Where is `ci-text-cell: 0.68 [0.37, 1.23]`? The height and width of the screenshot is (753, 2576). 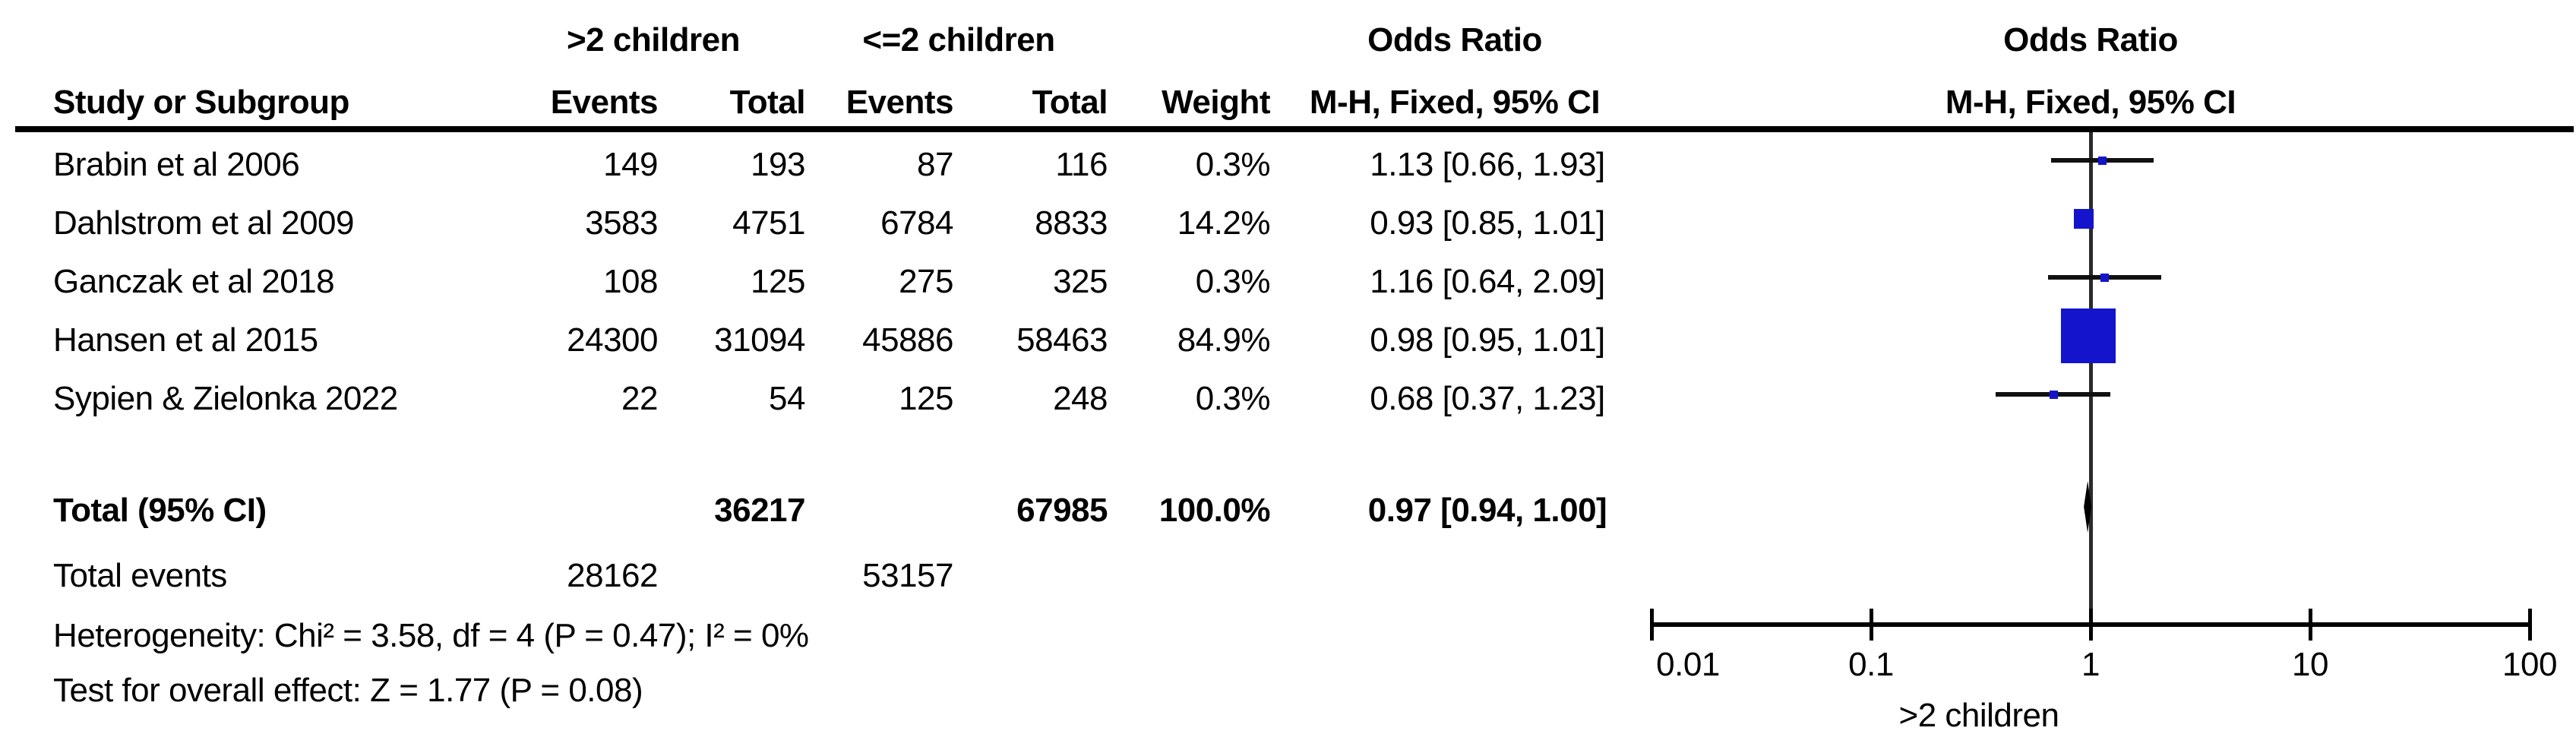
ci-text-cell: 0.68 [0.37, 1.23] is located at coordinates (1487, 398).